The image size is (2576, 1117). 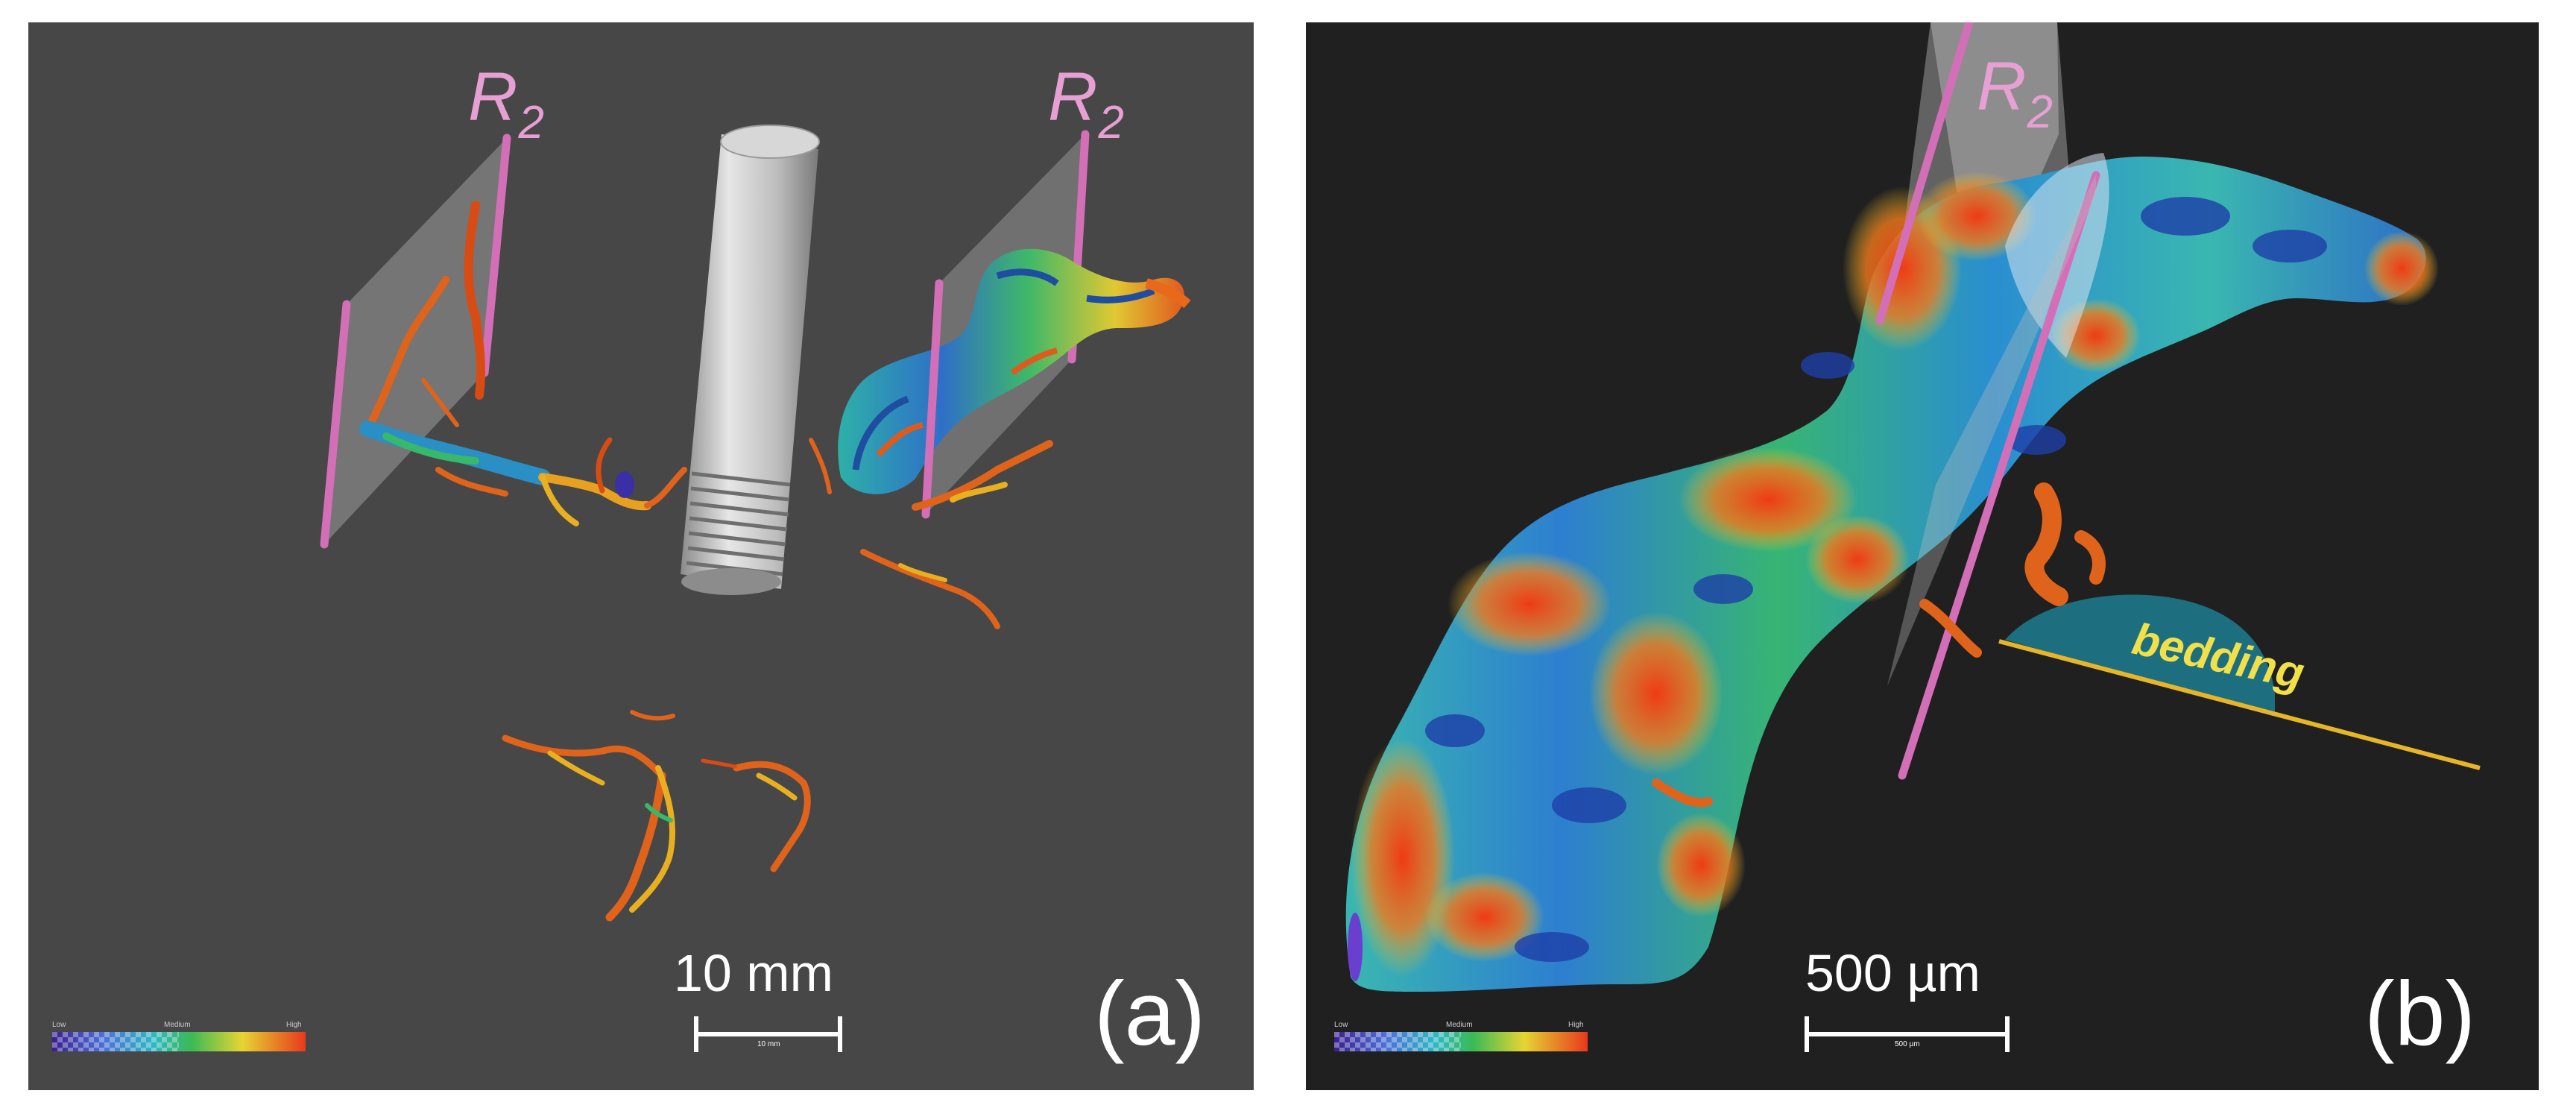 I want to click on r2-plane-lower, so click(x=1992, y=430).